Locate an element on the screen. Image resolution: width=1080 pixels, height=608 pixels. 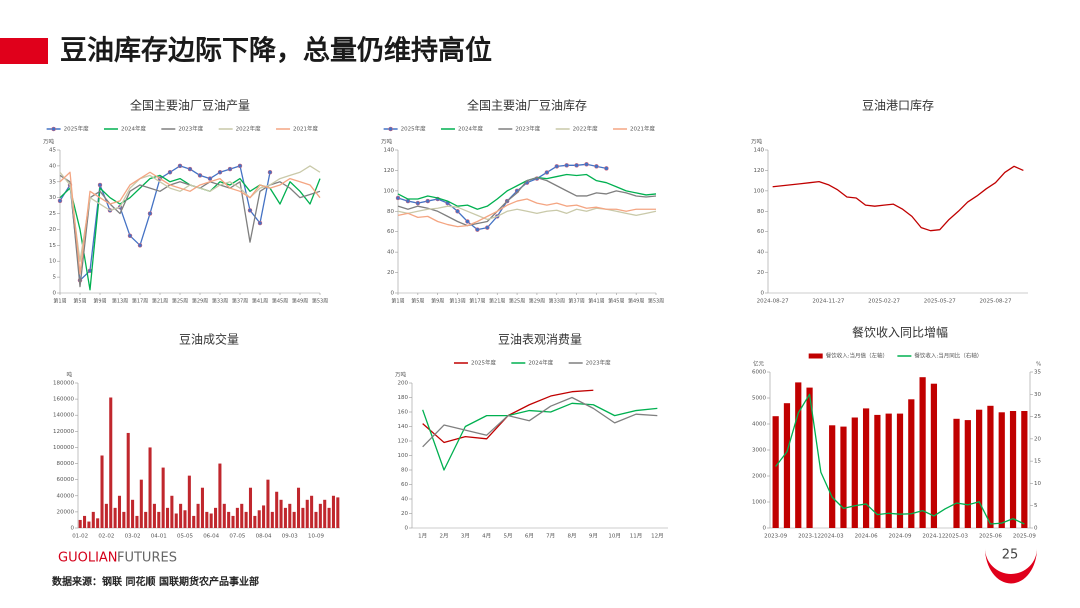
x-tick-label: 第1周 is located at coordinates (59, 301).